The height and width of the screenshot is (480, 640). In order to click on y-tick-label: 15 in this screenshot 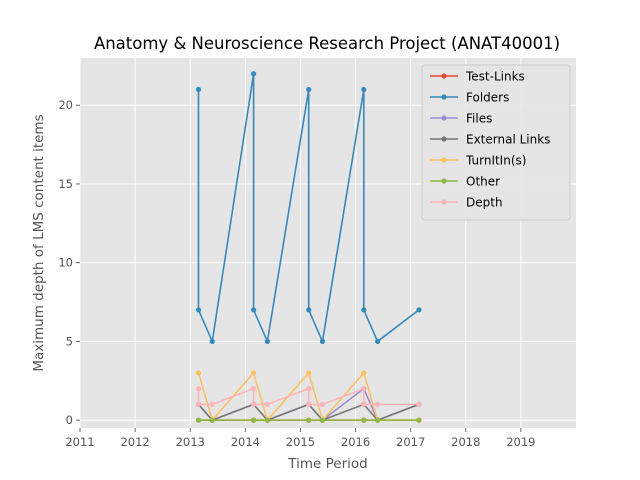, I will do `click(65, 184)`.